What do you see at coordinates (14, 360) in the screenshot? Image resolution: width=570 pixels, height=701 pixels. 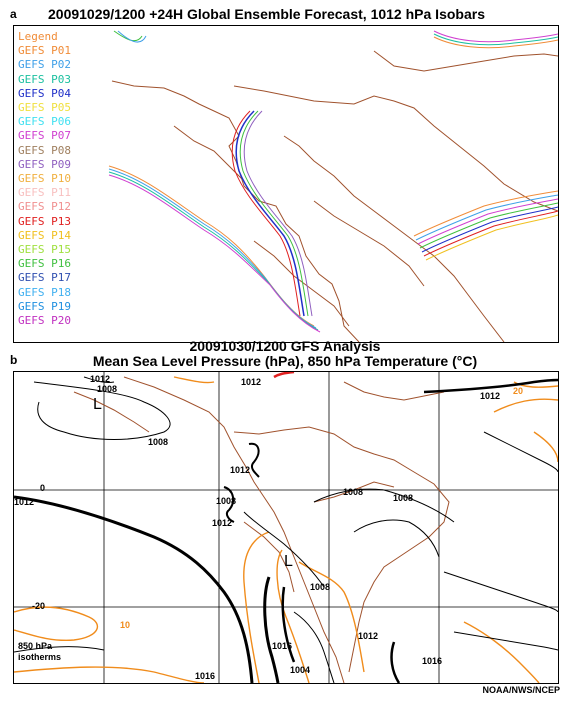 I see `panel-b-letter: b` at bounding box center [14, 360].